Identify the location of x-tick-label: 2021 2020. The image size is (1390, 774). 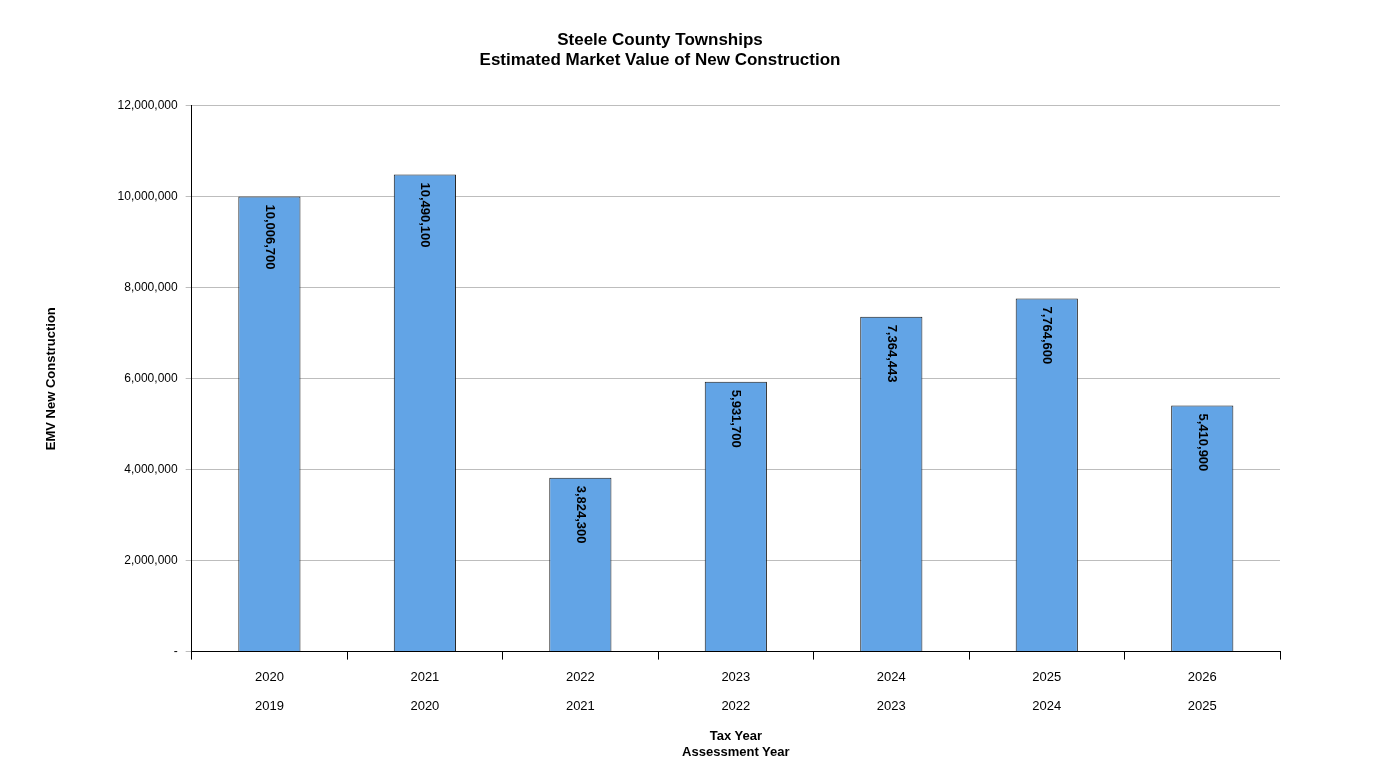
(425, 691).